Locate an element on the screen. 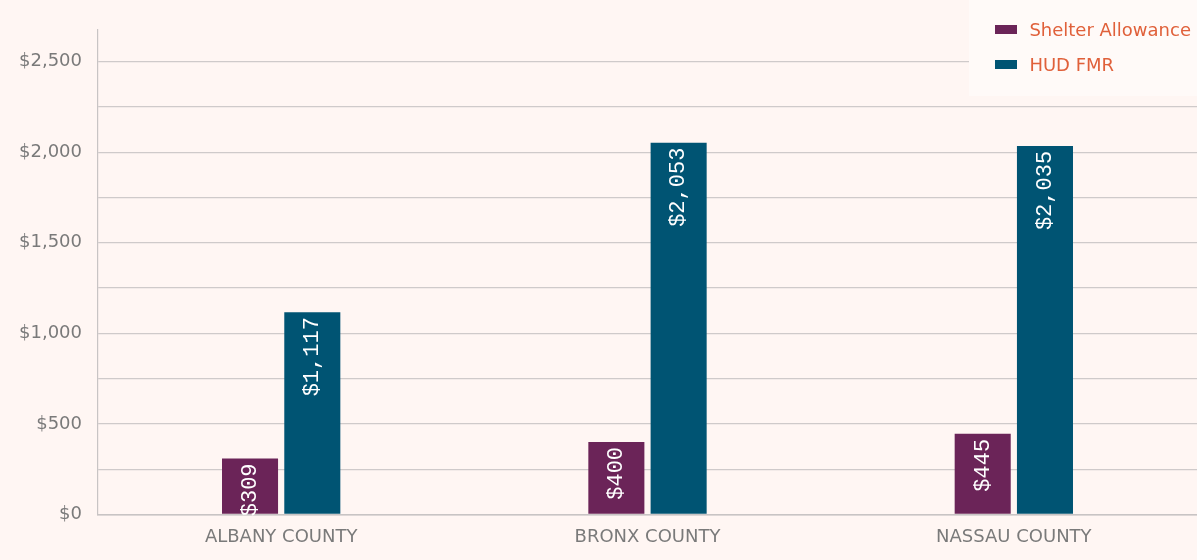  y-tick-label: $0 is located at coordinates (70, 513).